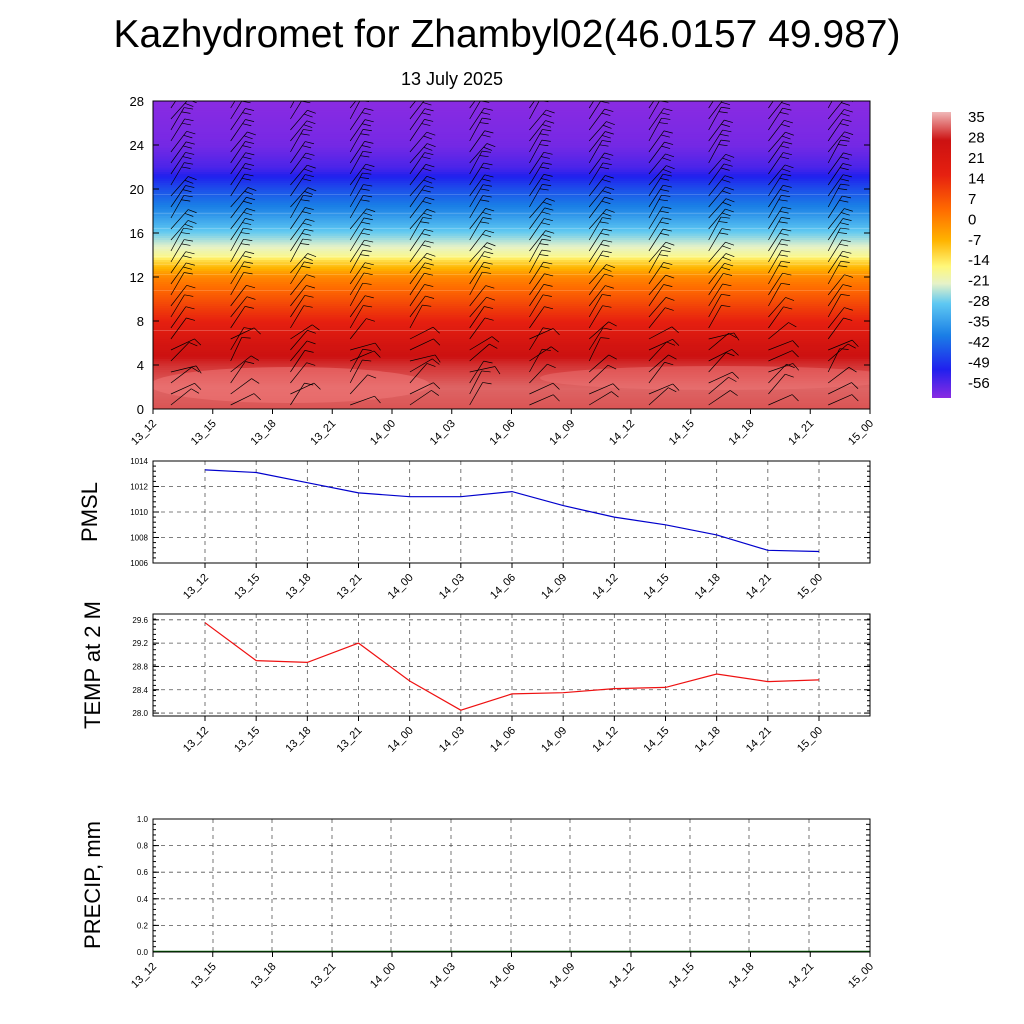 This screenshot has height=1024, width=1024. I want to click on colorbar-label: 21, so click(976, 158).